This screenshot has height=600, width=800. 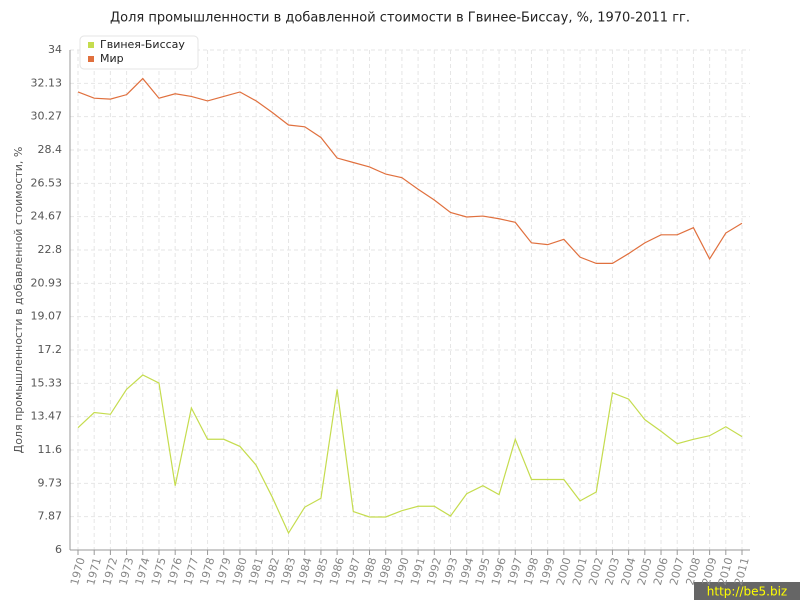 What do you see at coordinates (50, 516) in the screenshot?
I see `y-tick-label: 7.87` at bounding box center [50, 516].